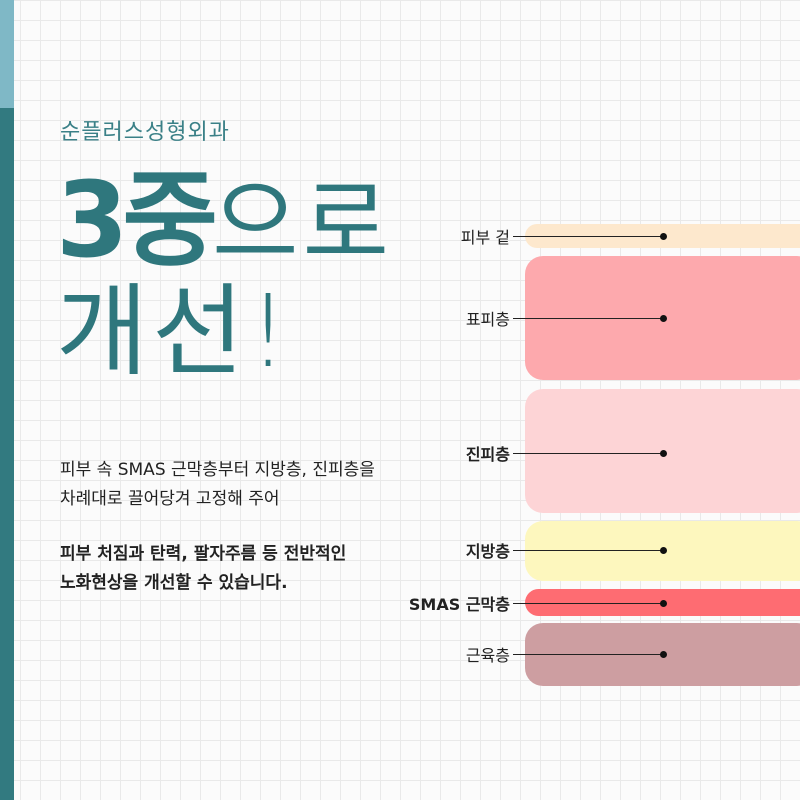  What do you see at coordinates (217, 470) in the screenshot?
I see `description-line: 피부 속 SMAS 근막층부터 지방층, 진피층을` at bounding box center [217, 470].